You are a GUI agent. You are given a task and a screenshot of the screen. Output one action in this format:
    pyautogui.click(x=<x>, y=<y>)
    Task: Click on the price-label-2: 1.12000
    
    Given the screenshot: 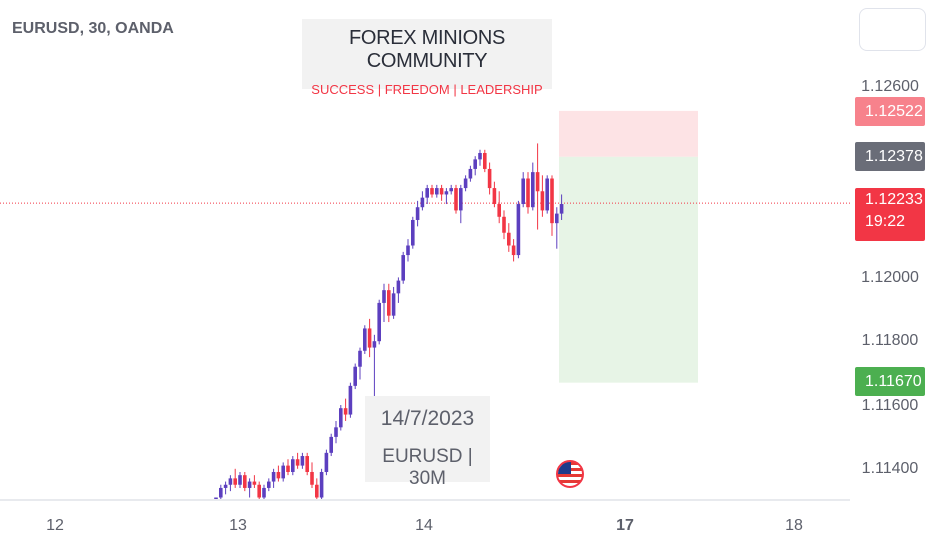 What is the action you would take?
    pyautogui.click(x=890, y=277)
    